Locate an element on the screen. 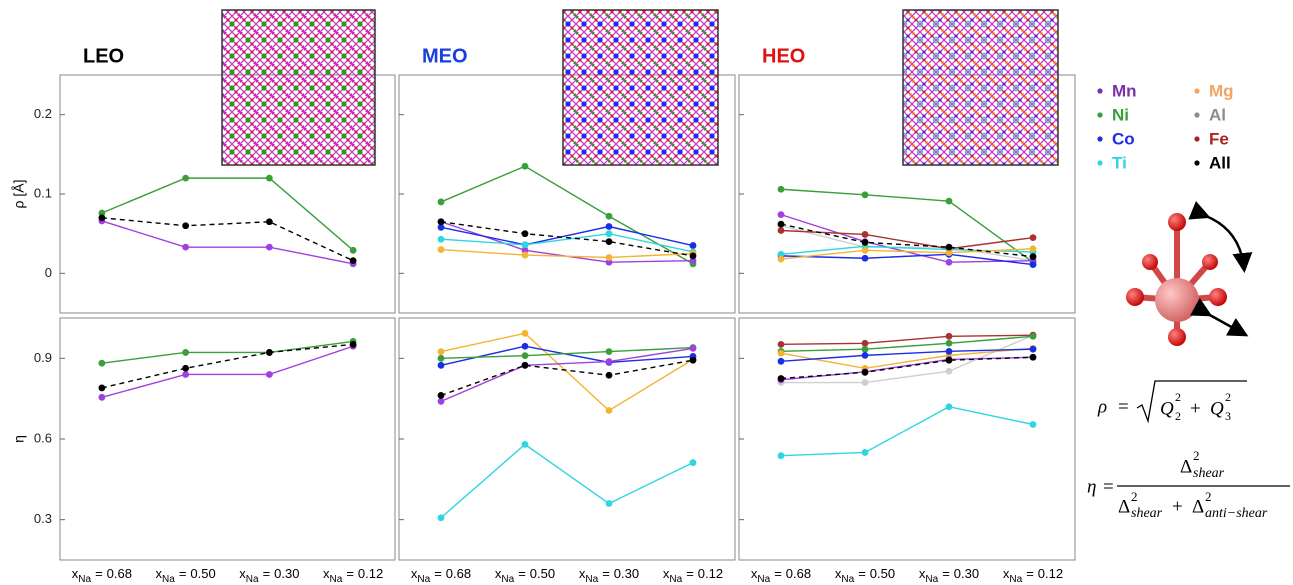 The height and width of the screenshot is (585, 1293). legend-label: Ti is located at coordinates (1119, 162).